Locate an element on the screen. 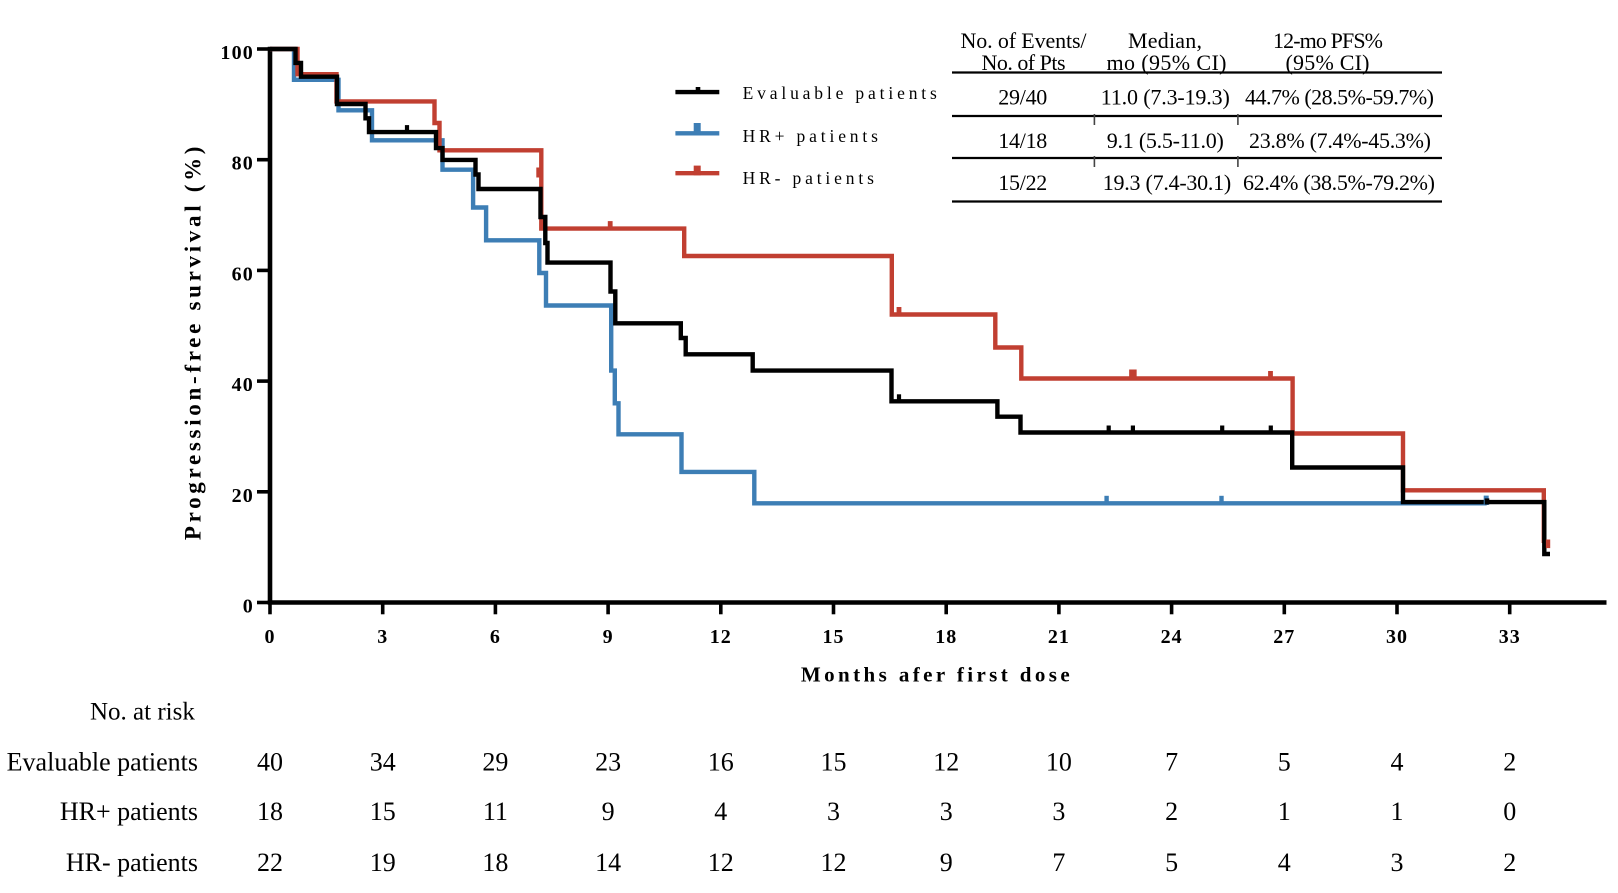  svg-text: 30 is located at coordinates (1397, 637).